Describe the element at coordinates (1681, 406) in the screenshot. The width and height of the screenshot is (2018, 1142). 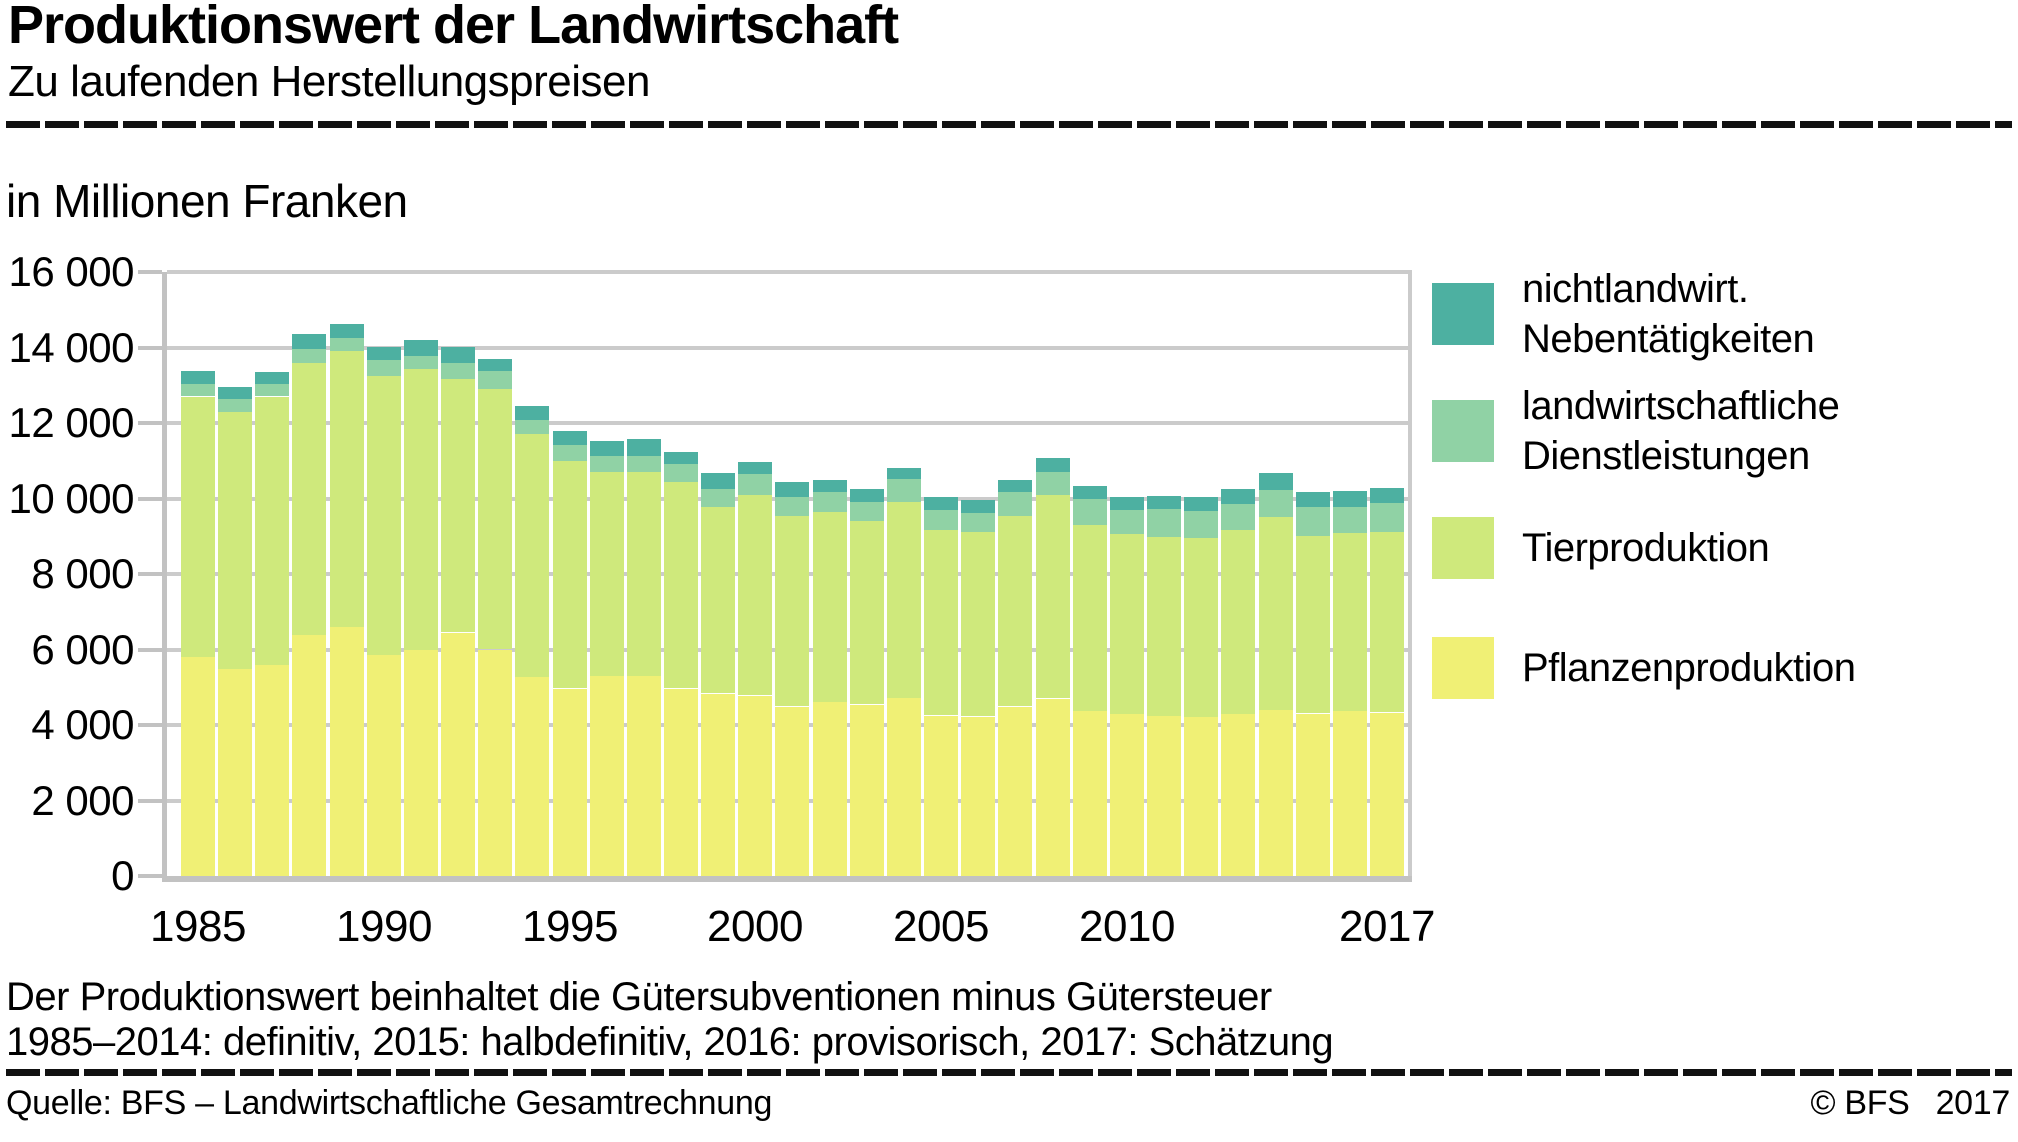
I see `legend-label-line: landwirtschaftliche` at that location.